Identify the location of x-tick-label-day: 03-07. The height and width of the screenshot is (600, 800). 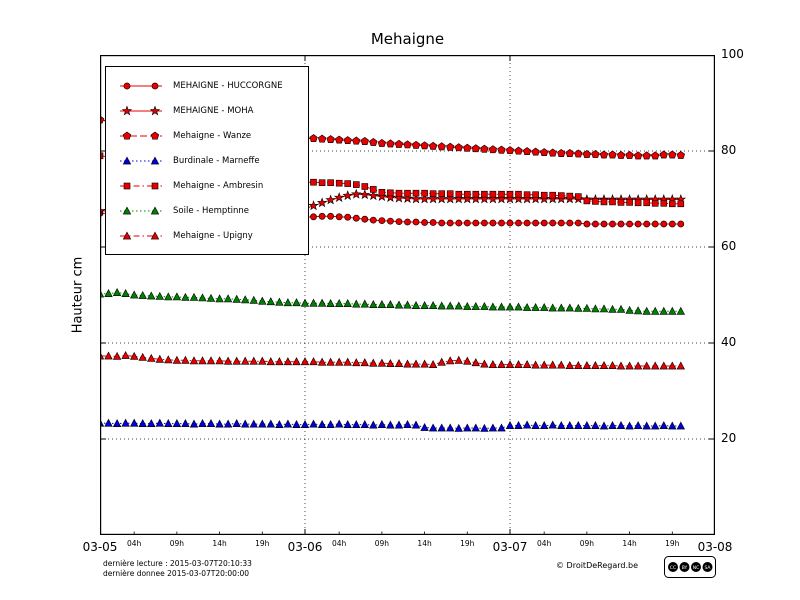
(510, 547).